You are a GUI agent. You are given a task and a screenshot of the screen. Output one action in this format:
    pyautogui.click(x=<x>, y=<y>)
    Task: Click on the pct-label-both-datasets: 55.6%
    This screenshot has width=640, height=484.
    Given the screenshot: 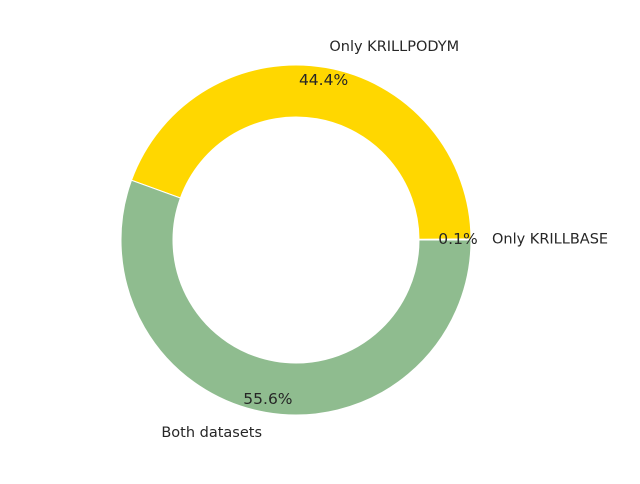 What is the action you would take?
    pyautogui.click(x=267, y=399)
    